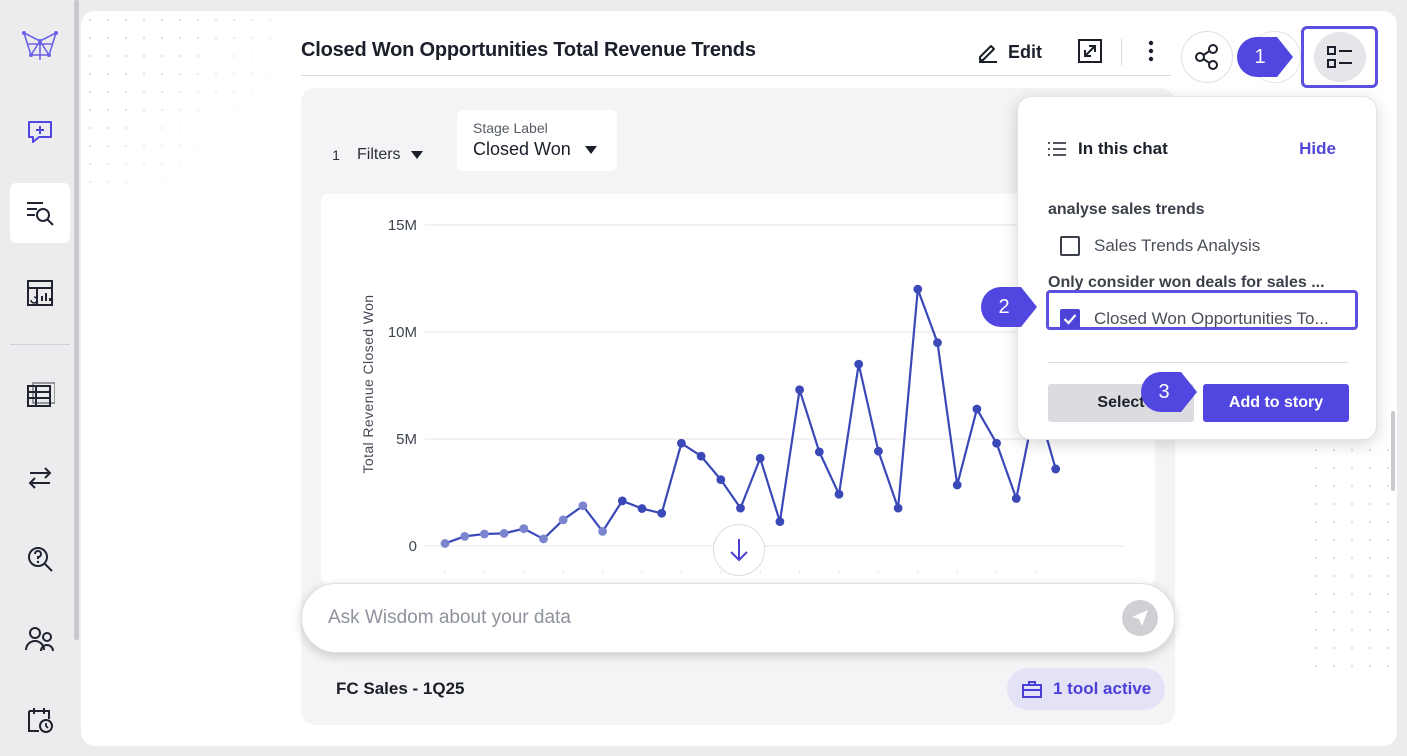  What do you see at coordinates (1339, 57) in the screenshot?
I see `chat-contents-toggle` at bounding box center [1339, 57].